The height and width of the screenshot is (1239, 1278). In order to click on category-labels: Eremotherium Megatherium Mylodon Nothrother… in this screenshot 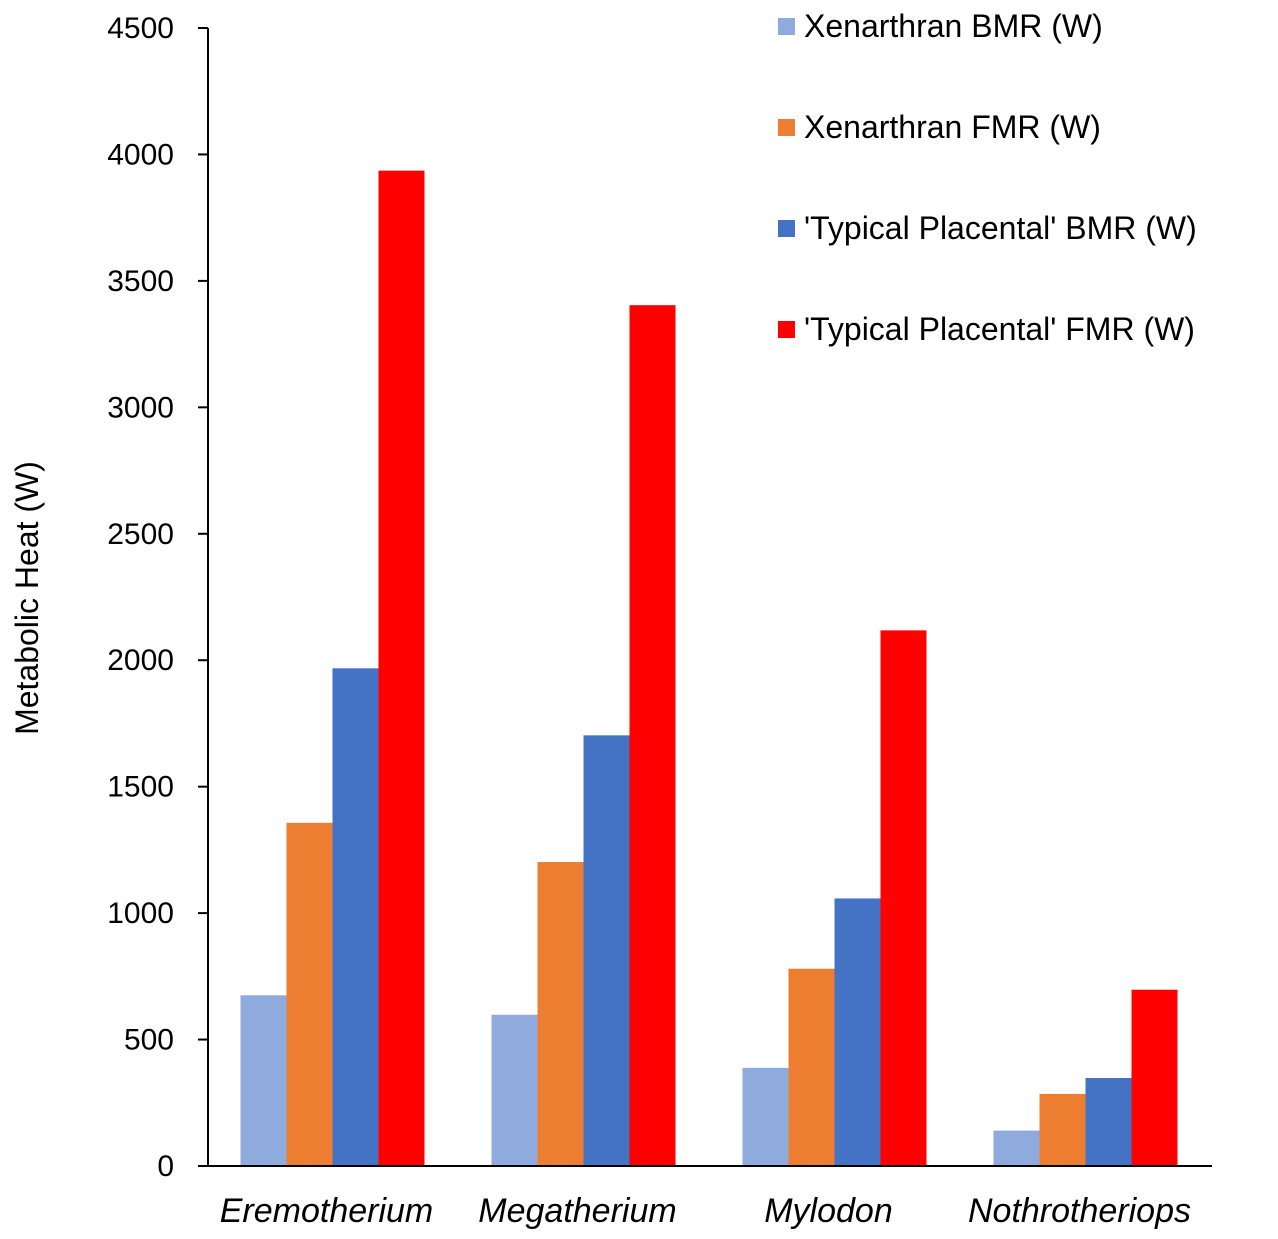, I will do `click(705, 1211)`.